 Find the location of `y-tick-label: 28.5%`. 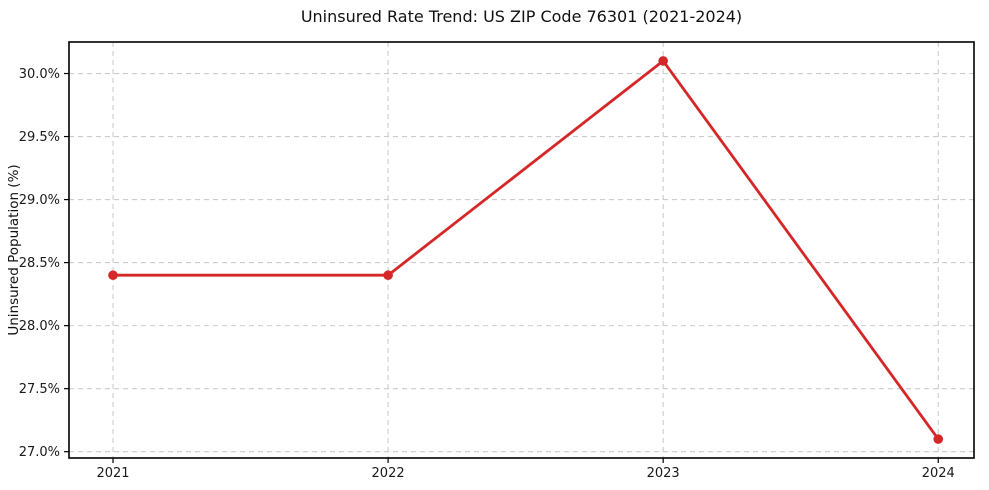

y-tick-label: 28.5% is located at coordinates (39, 263).